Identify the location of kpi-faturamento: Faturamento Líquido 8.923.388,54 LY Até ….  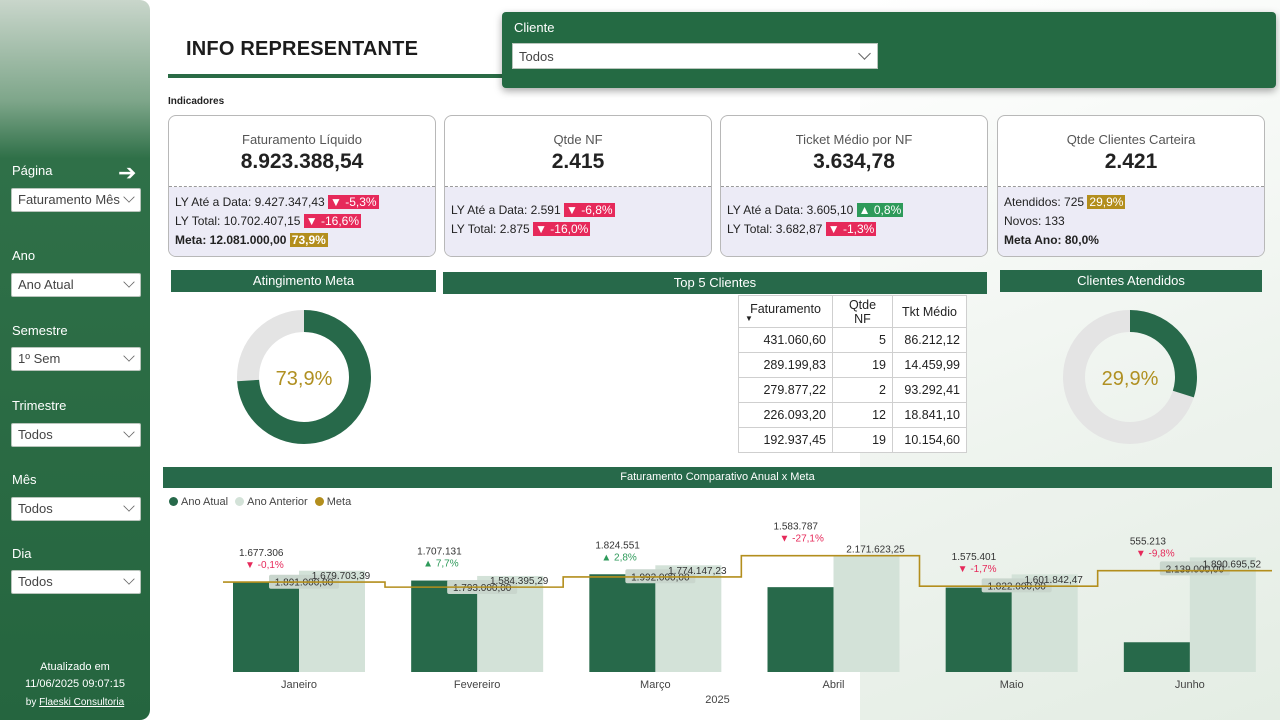
(302, 186).